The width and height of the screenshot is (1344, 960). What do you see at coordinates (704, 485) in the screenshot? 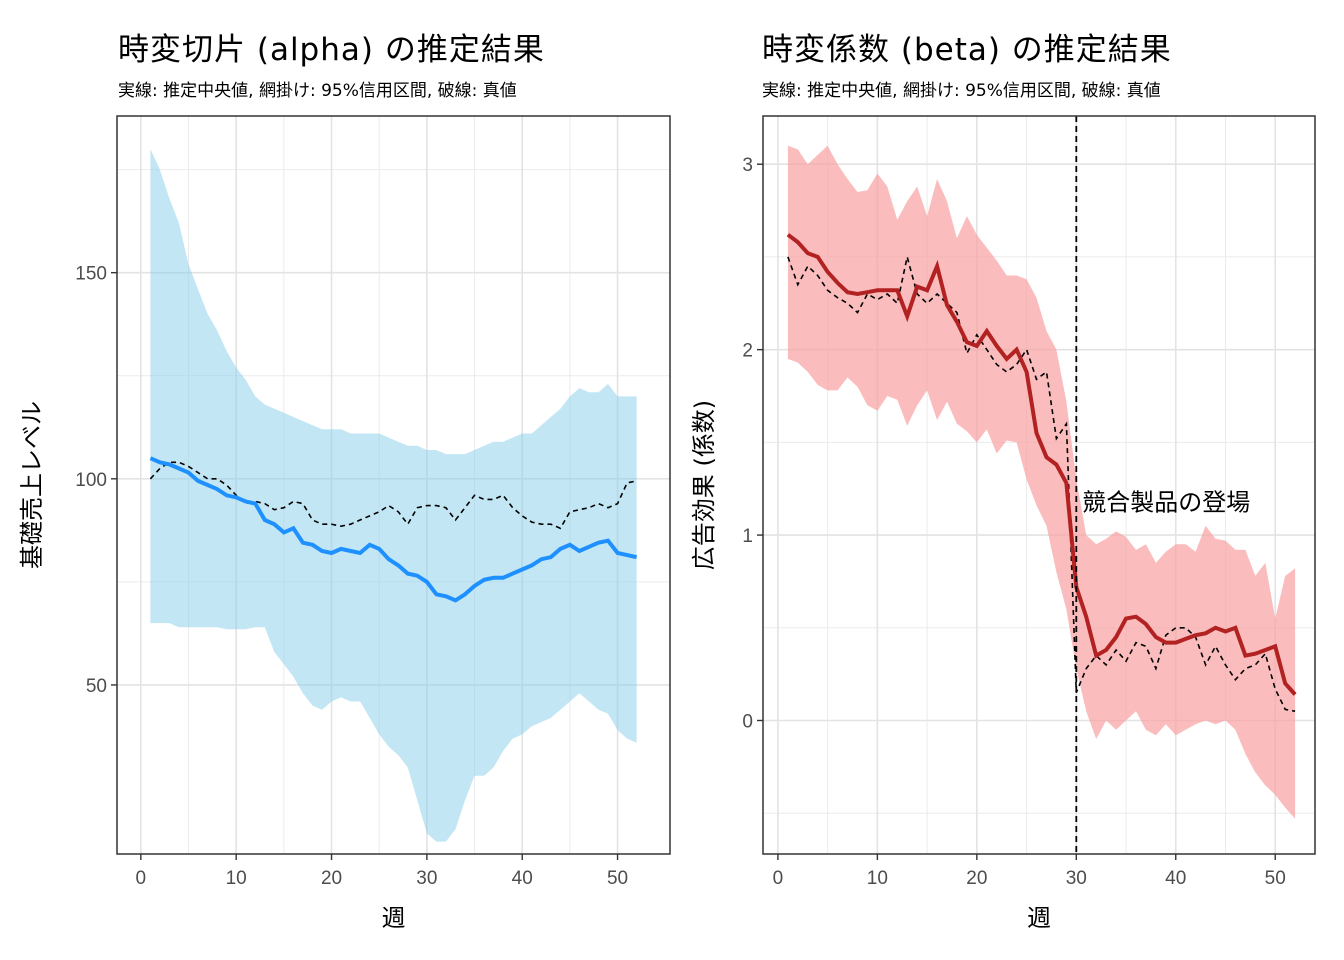
I see `y-axis-title: 広告効果 (係数)` at bounding box center [704, 485].